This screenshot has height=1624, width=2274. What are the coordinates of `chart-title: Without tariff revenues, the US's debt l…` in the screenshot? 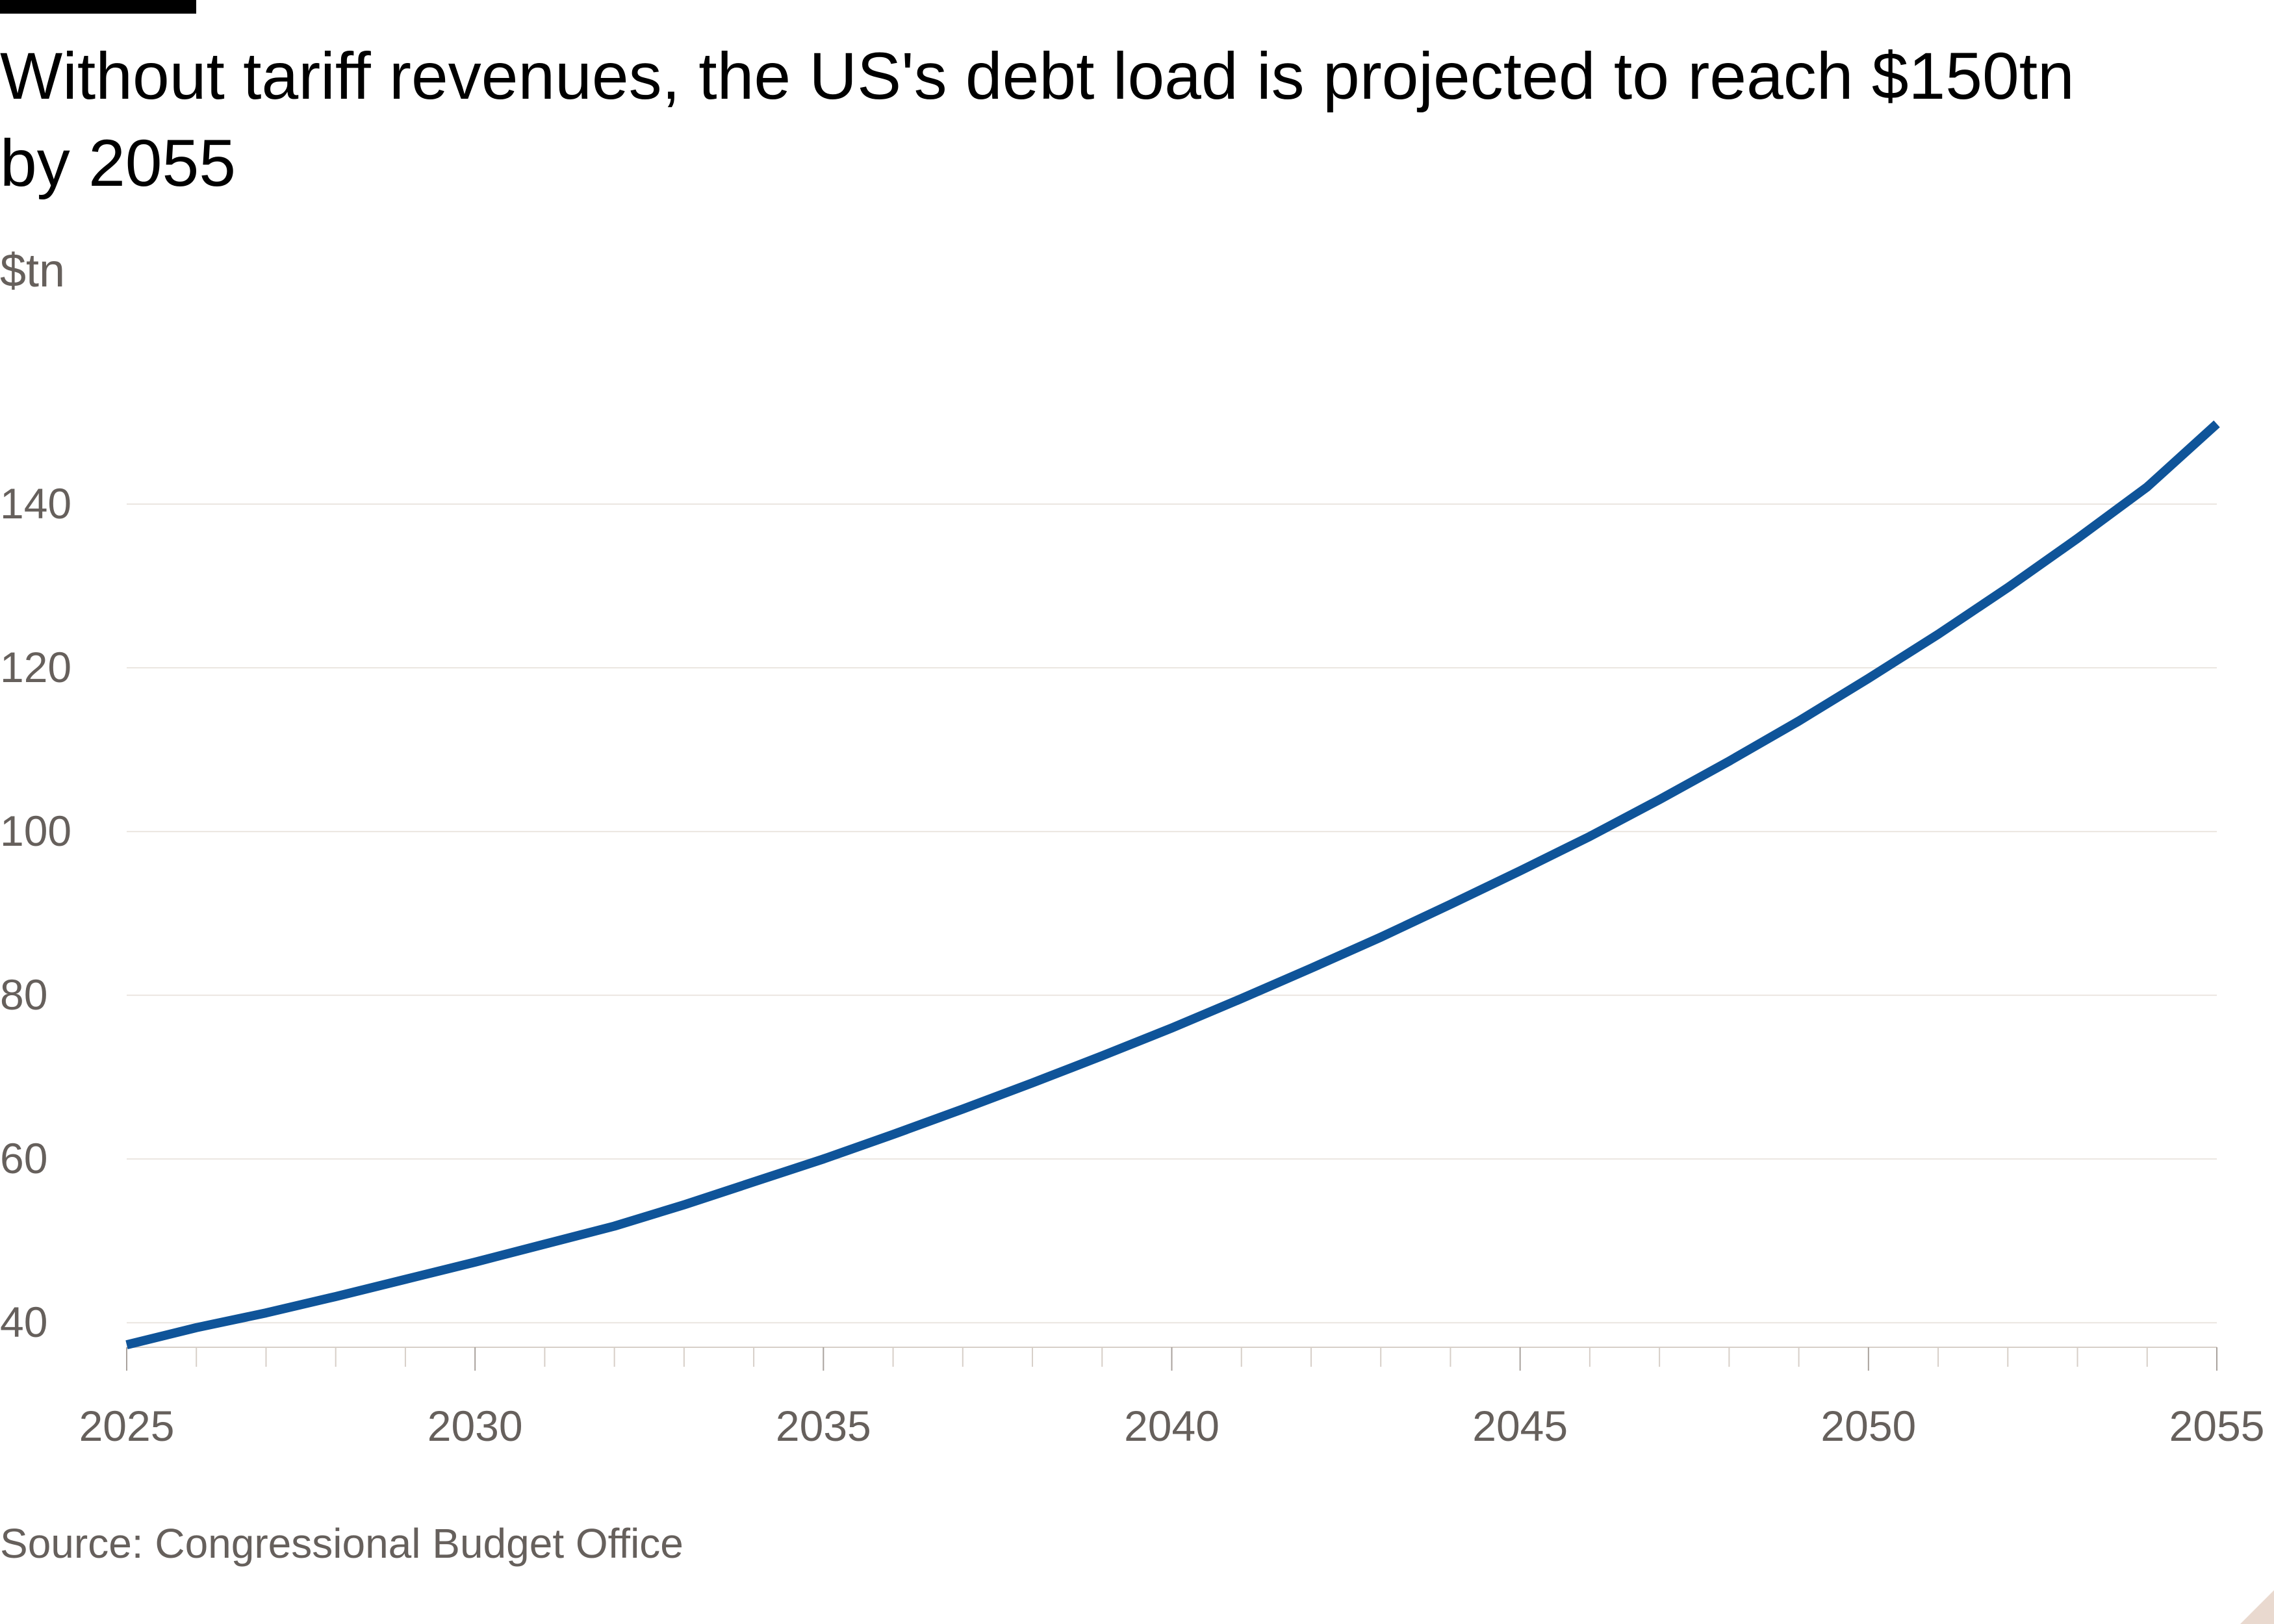 It's located at (1037, 119).